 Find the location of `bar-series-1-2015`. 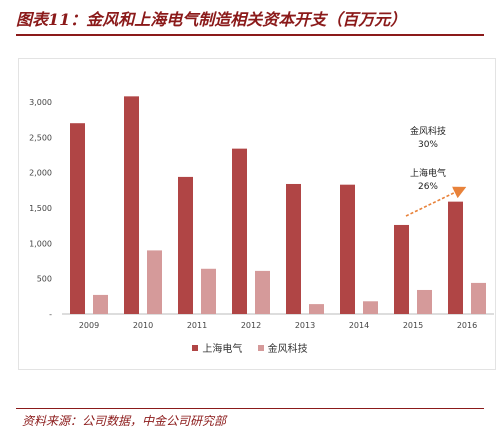

bar-series-1-2015 is located at coordinates (401, 269).